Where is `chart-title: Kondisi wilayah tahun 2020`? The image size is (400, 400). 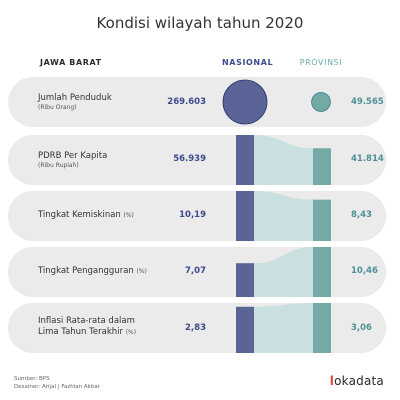
chart-title: Kondisi wilayah tahun 2020 is located at coordinates (200, 23).